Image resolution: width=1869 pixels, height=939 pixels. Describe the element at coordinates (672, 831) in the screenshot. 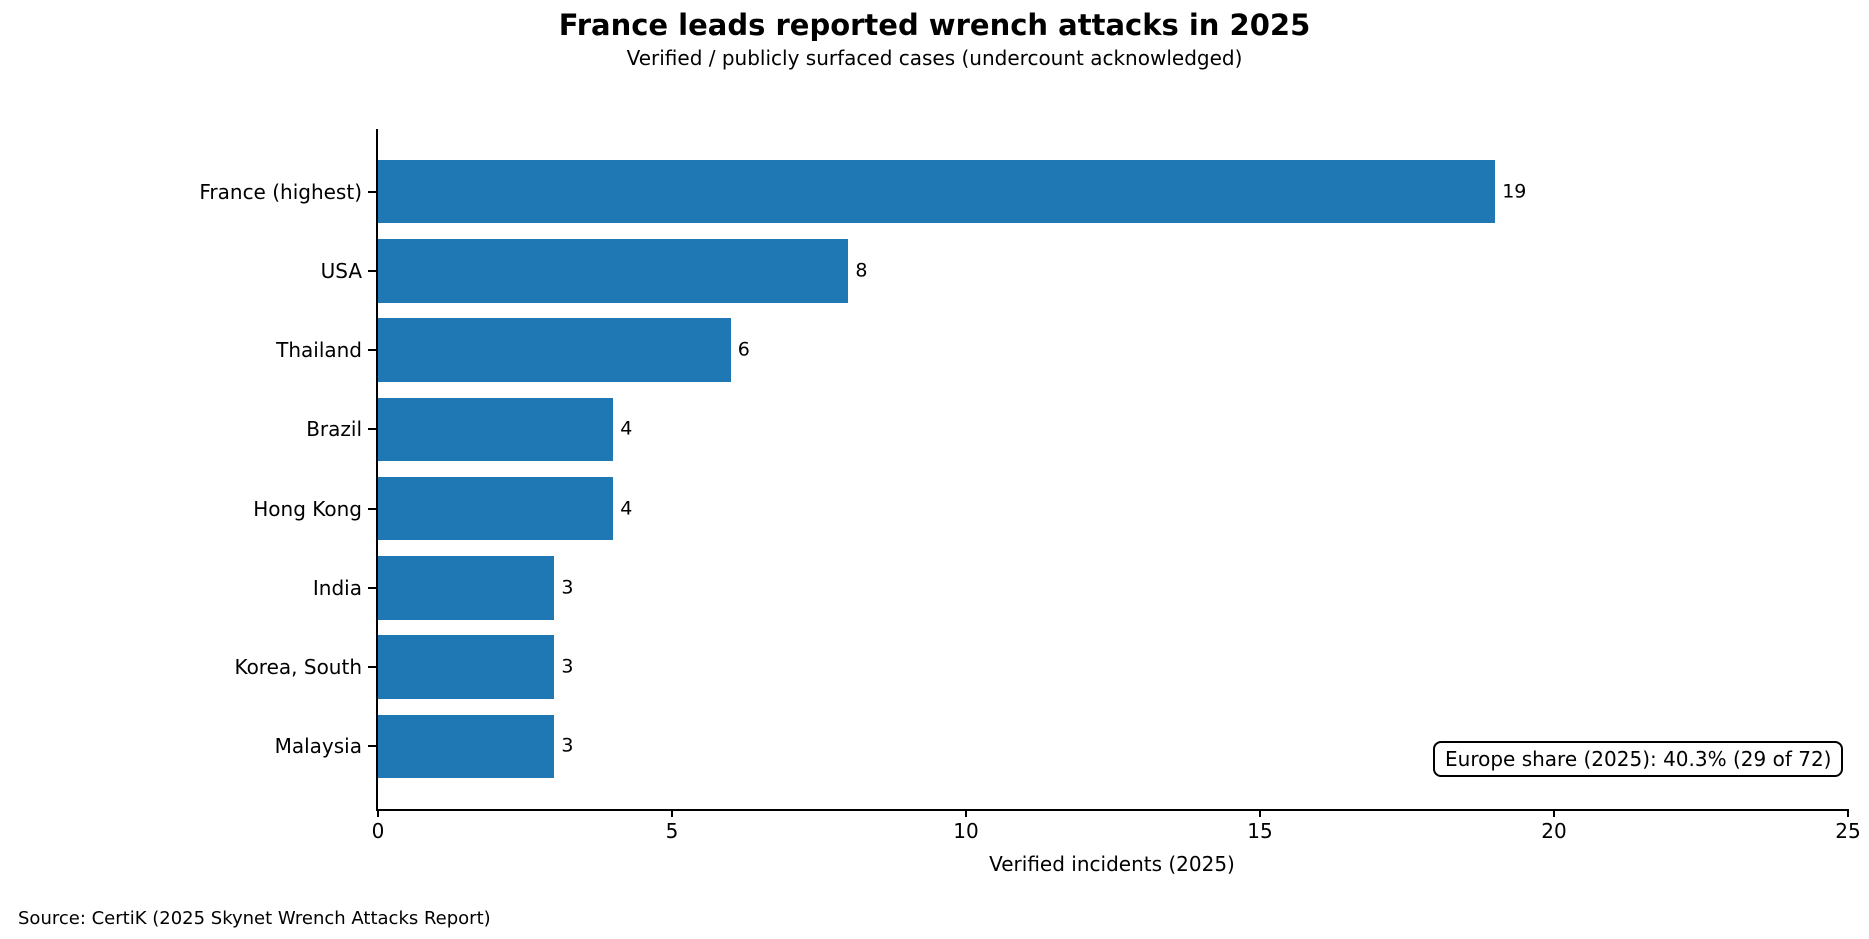

I see `x-tick-label: 5` at that location.